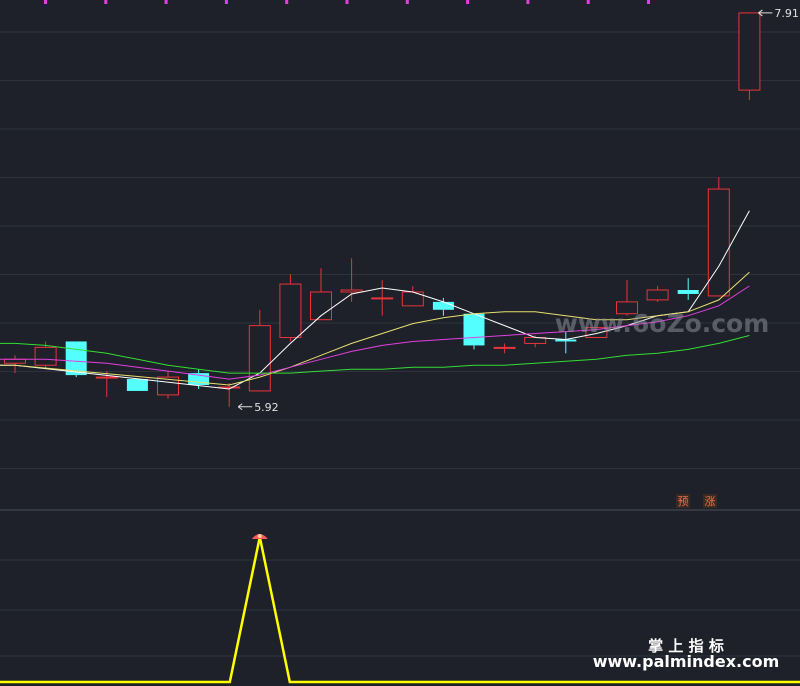 The image size is (800, 686). Describe the element at coordinates (786, 13) in the screenshot. I see `price-annotation: 7.91` at that location.